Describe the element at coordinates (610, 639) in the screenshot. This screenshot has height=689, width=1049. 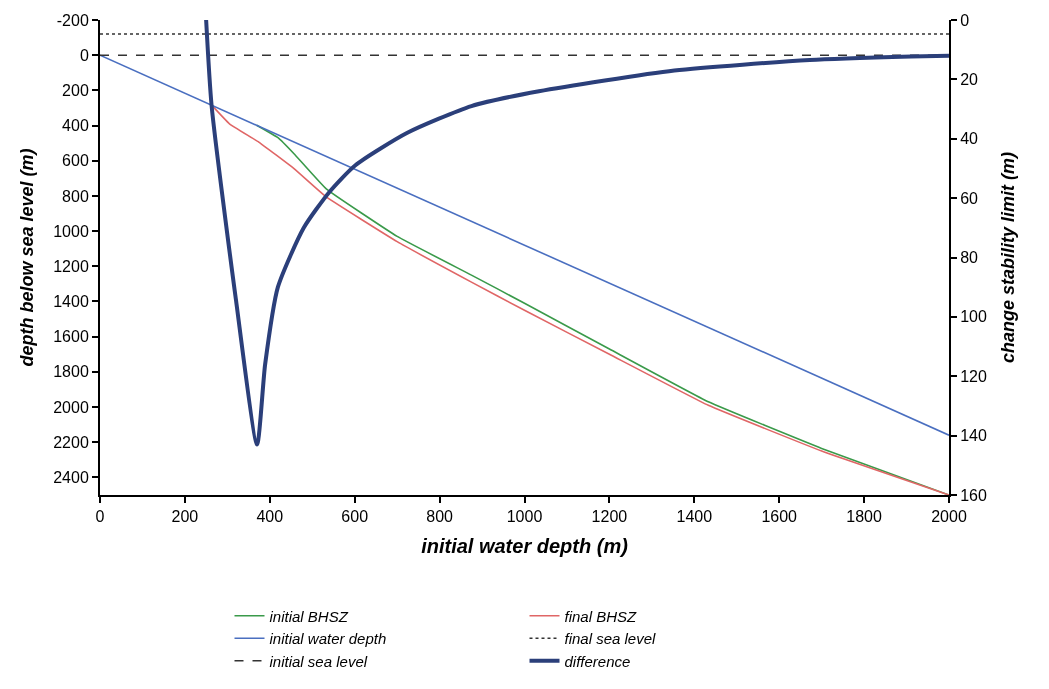
I see `legend-label: final sea level` at that location.